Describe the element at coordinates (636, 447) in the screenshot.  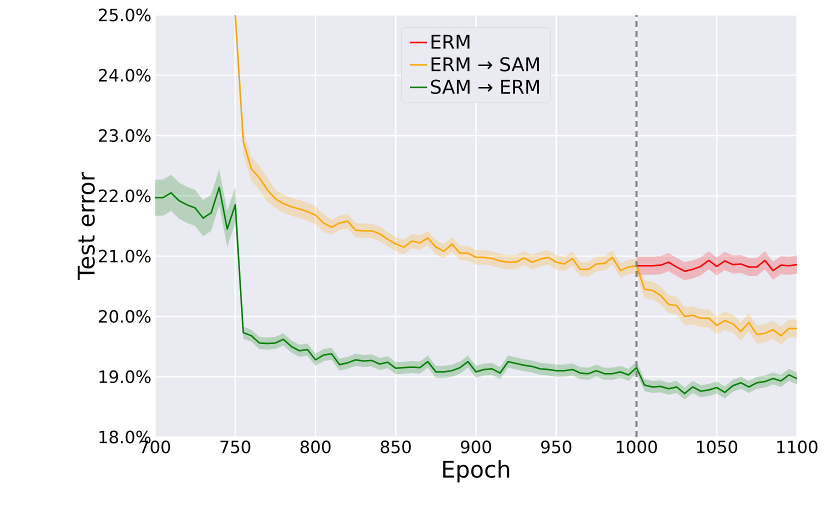
I see `x-tick-label: 1000` at that location.